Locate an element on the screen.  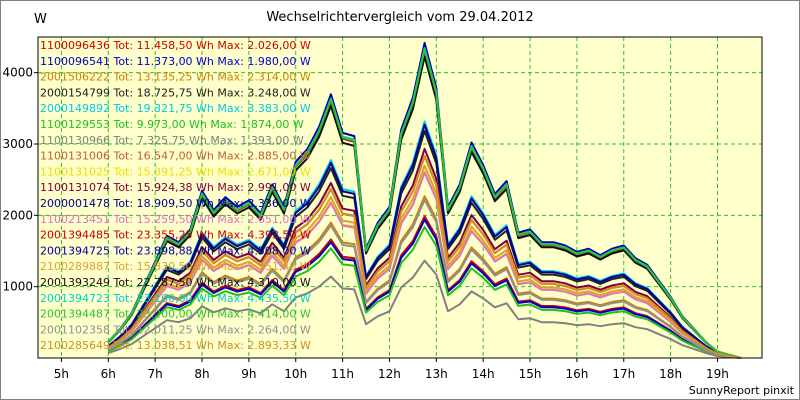
chart-title: Wechselrichtervergleich vom 29.04.2012 is located at coordinates (400, 17).